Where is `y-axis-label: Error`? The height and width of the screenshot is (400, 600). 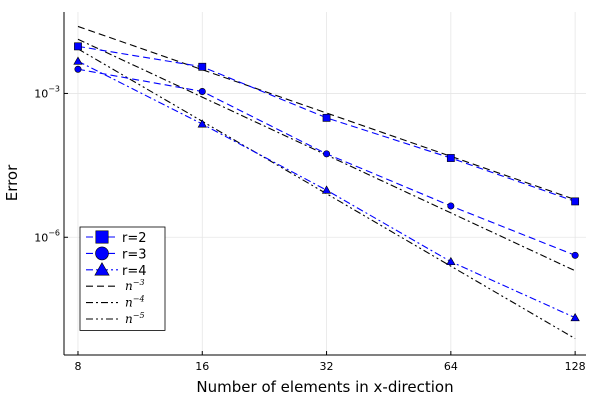
y-axis-label: Error is located at coordinates (12, 182).